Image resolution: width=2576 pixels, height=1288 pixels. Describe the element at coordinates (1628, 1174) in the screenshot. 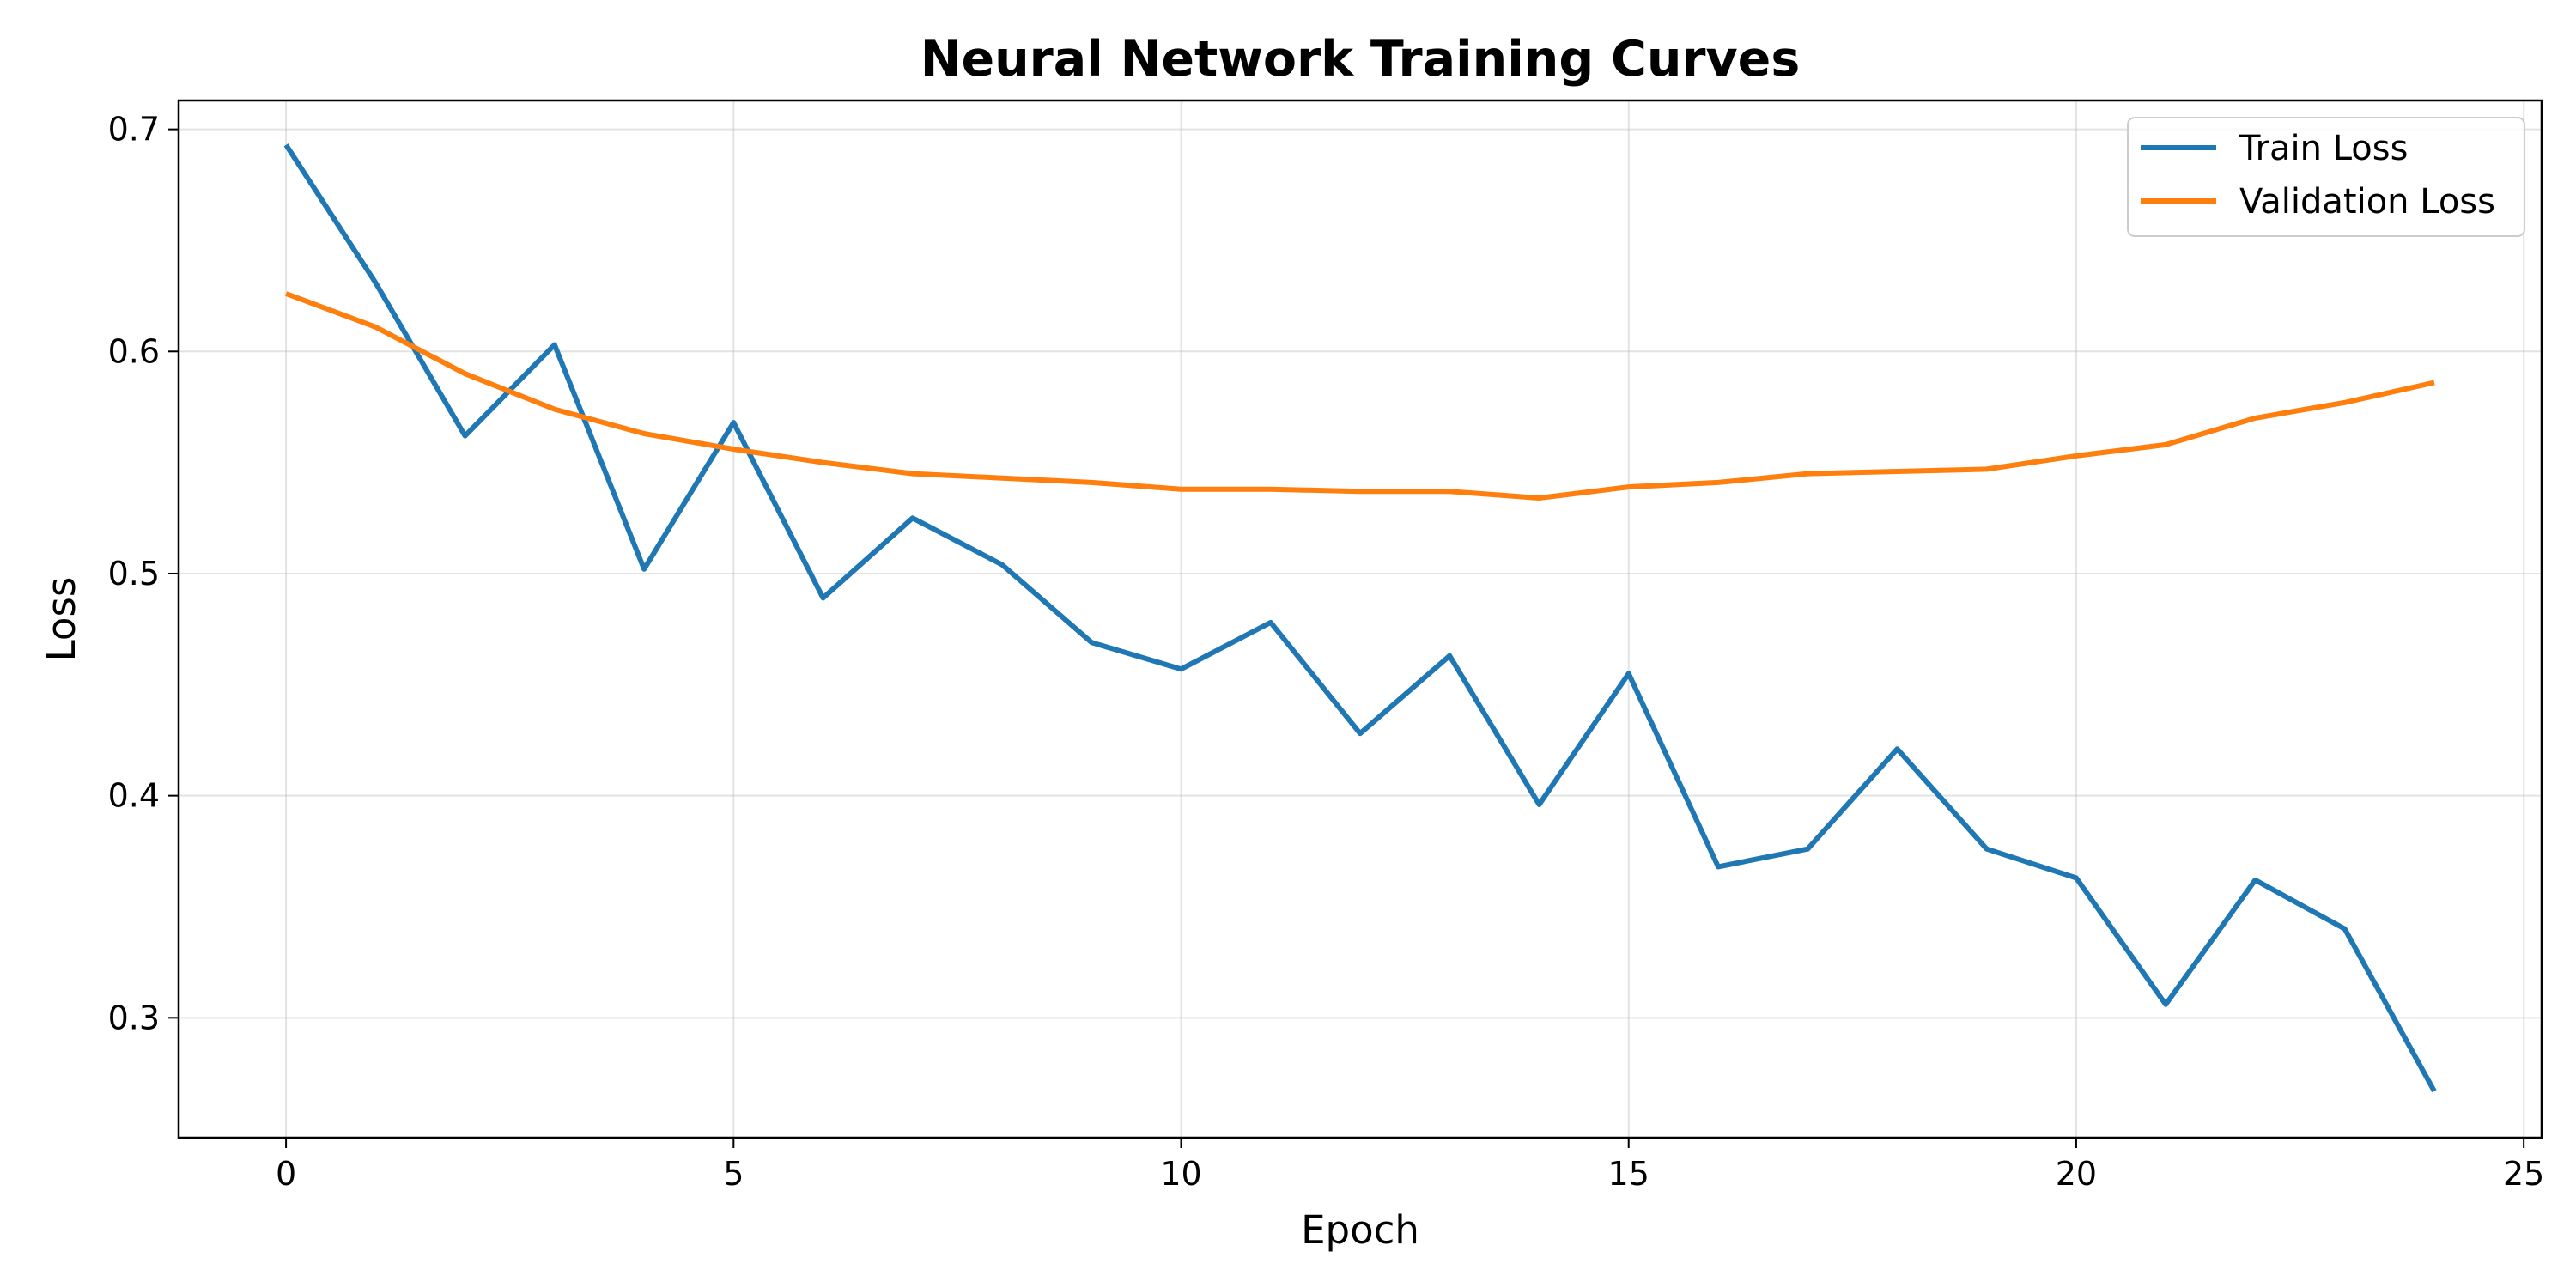

I see `x-tick-label: 15` at that location.